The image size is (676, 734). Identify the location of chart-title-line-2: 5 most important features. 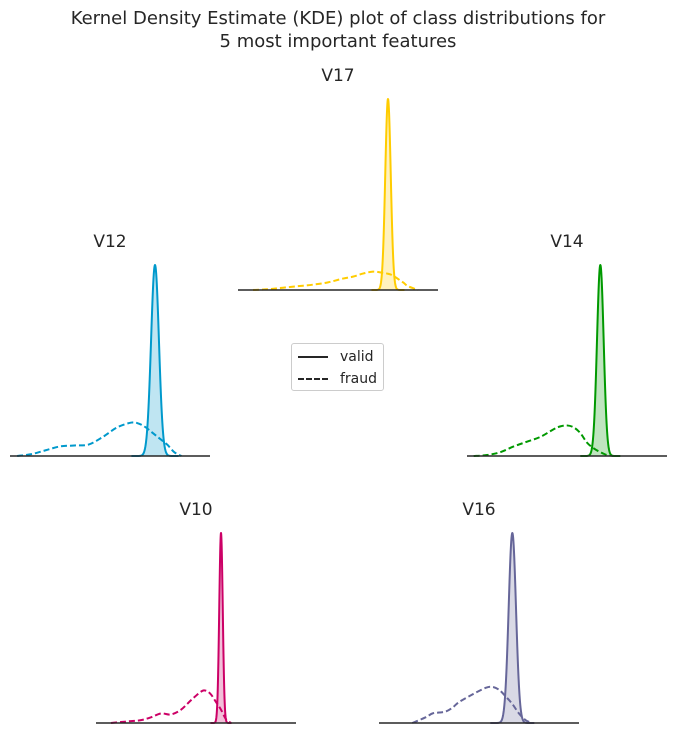
(338, 41).